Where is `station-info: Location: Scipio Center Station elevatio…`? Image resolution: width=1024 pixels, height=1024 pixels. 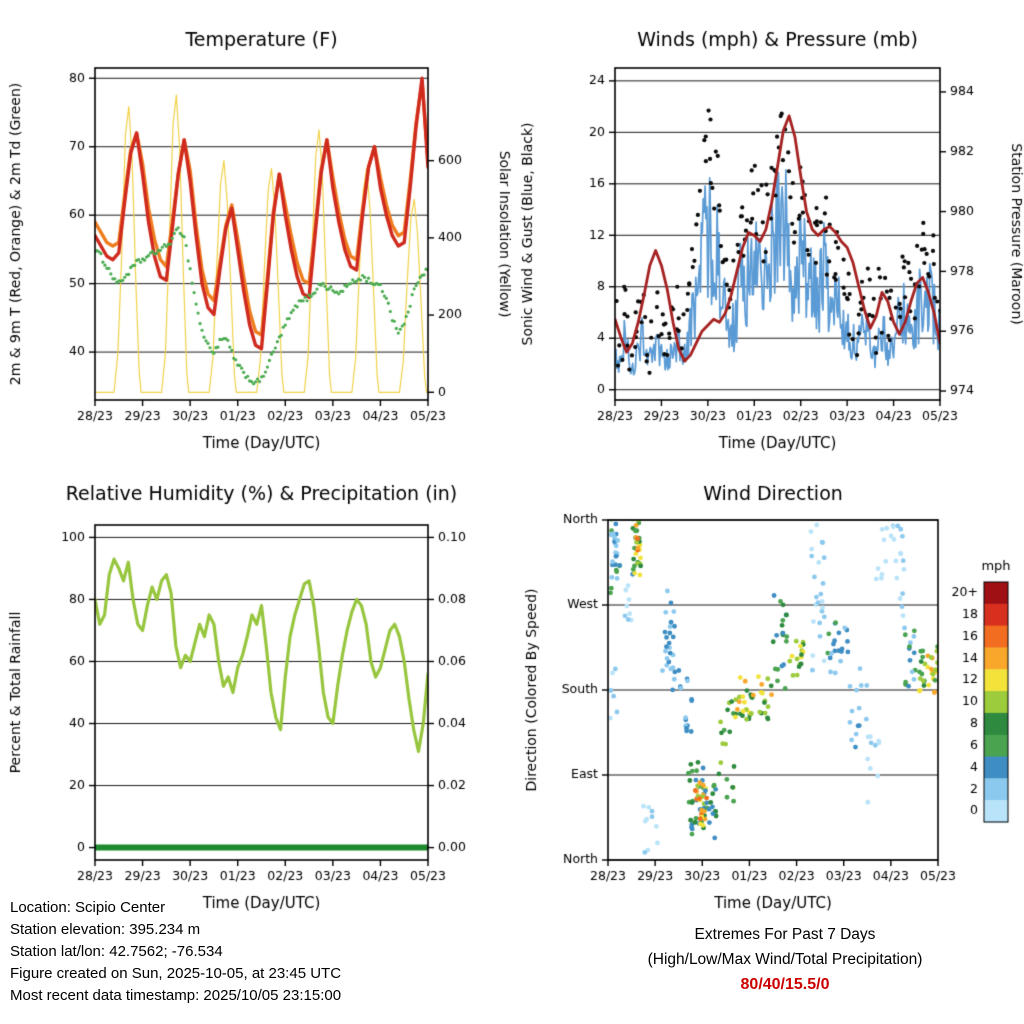
station-info: Location: Scipio Center Station elevatio… is located at coordinates (175, 952).